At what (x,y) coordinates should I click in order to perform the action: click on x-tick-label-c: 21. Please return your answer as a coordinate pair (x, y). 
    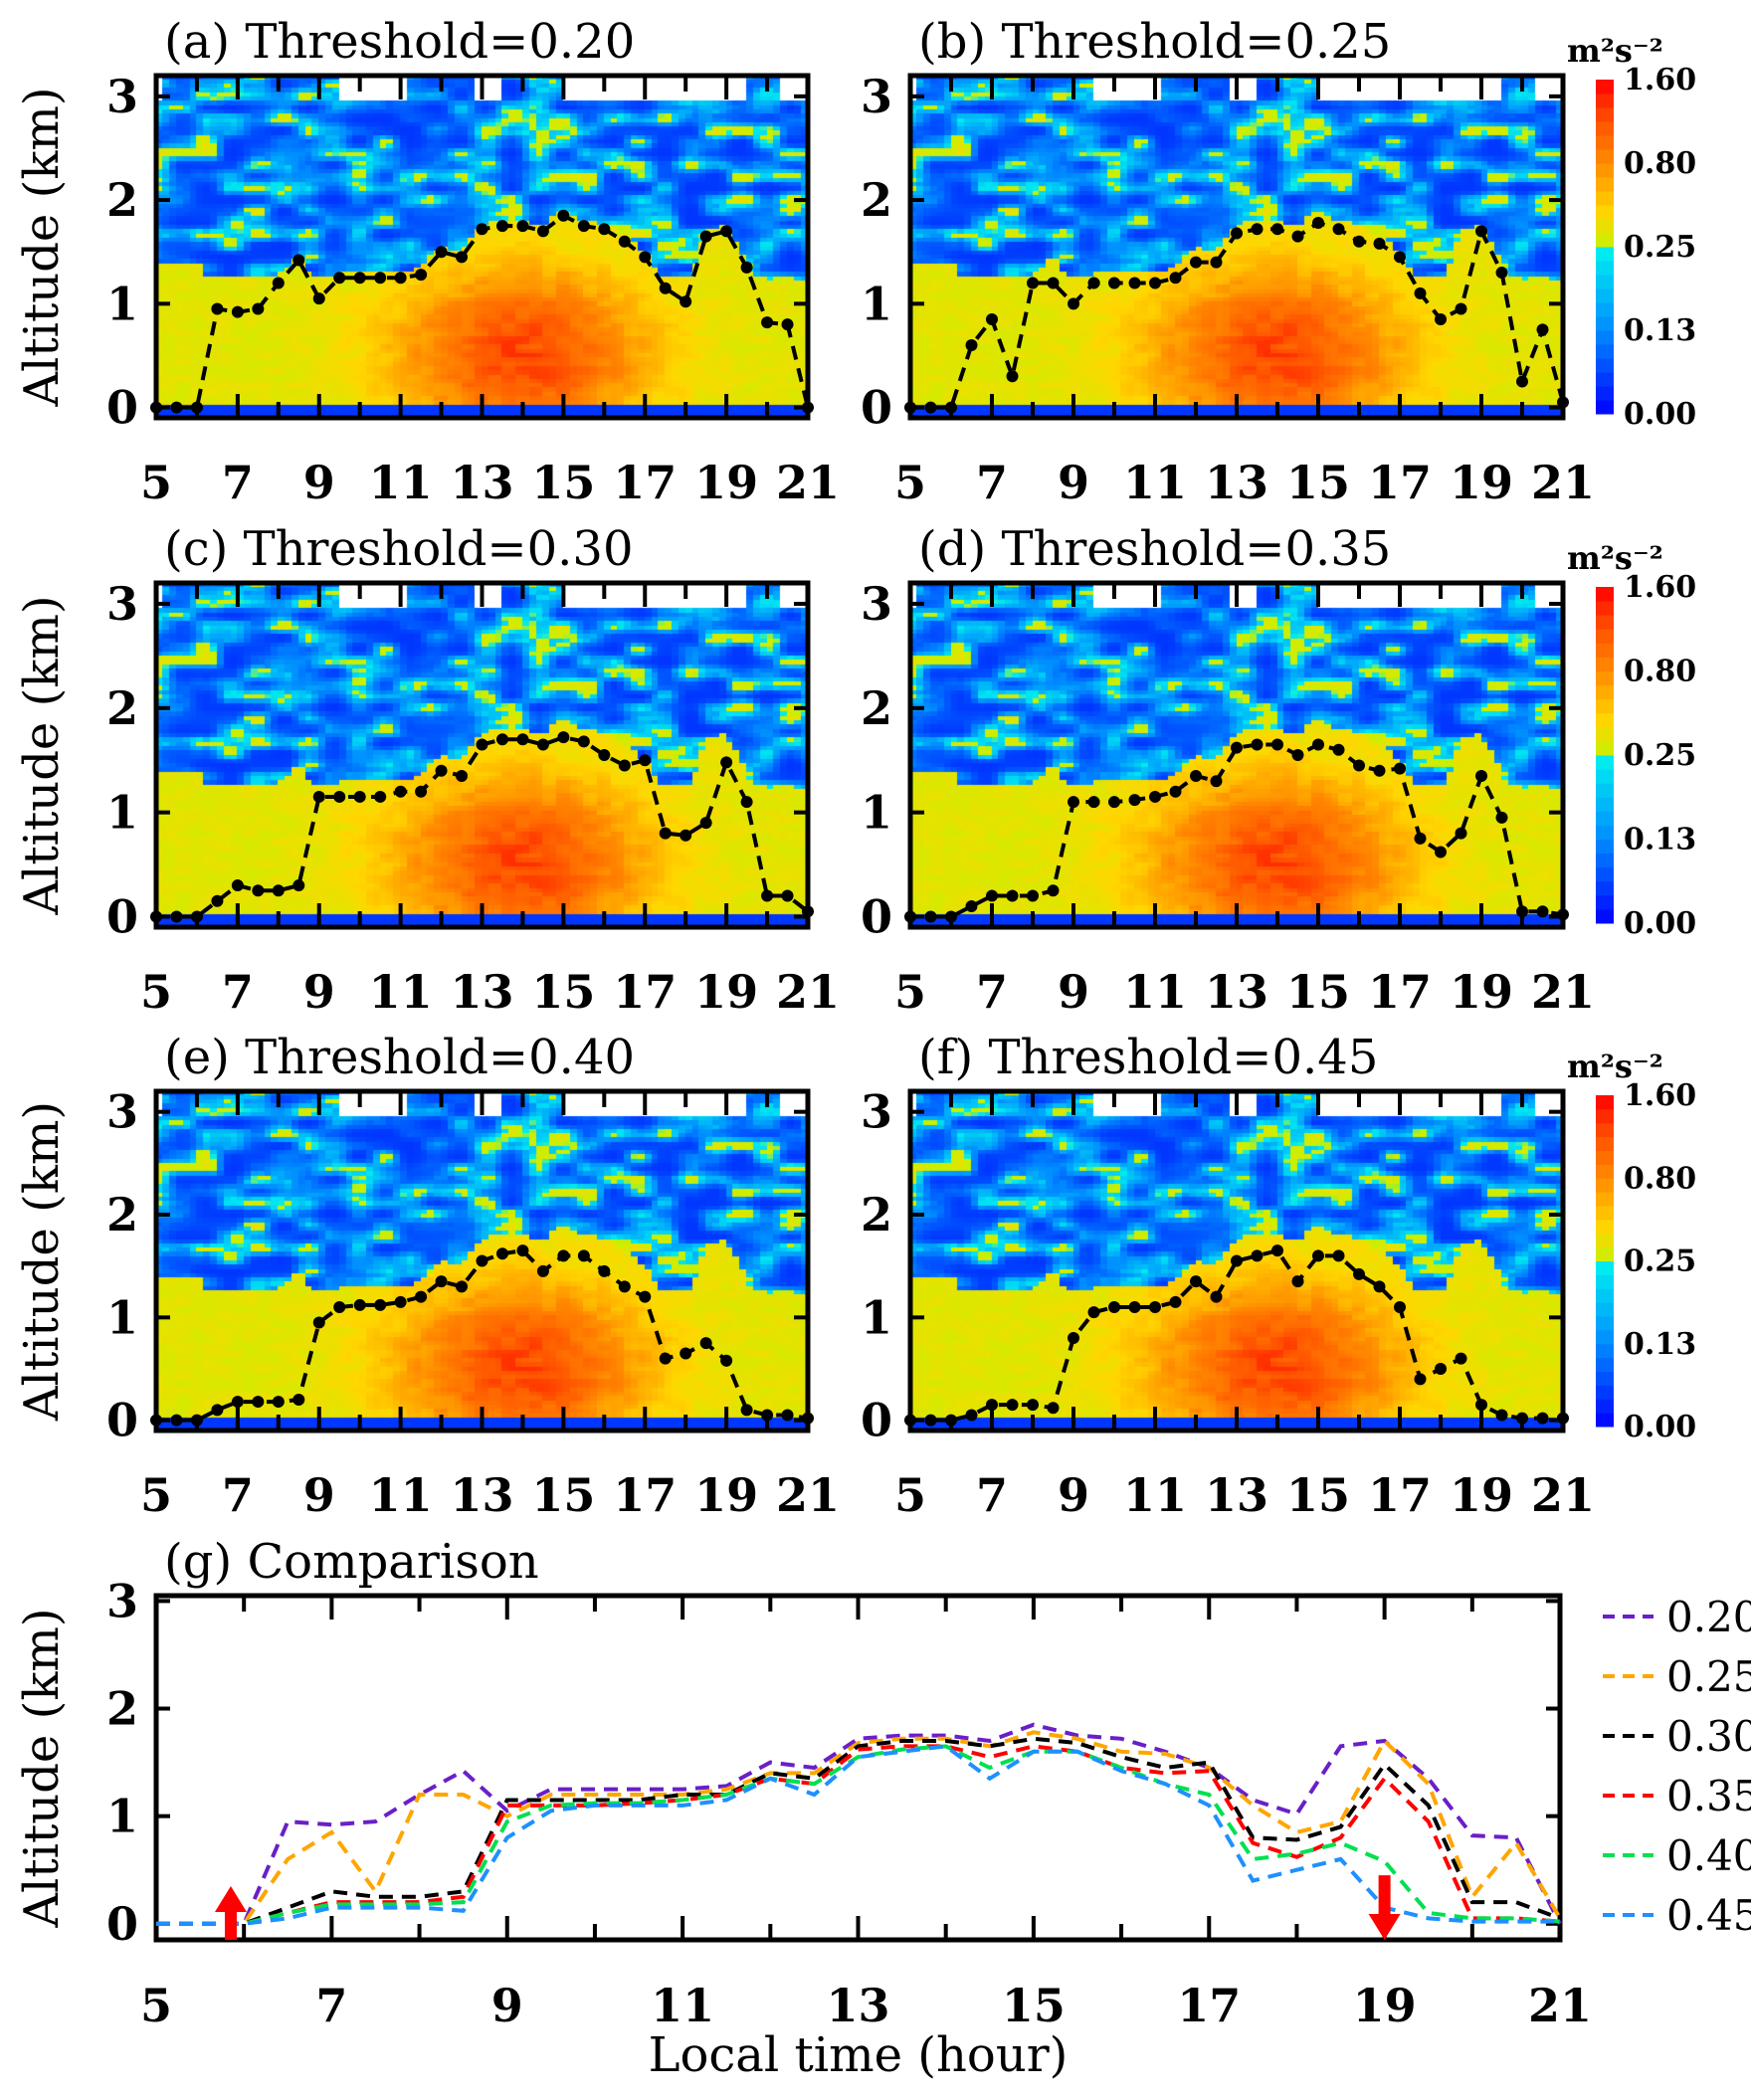
    Looking at the image, I should click on (808, 992).